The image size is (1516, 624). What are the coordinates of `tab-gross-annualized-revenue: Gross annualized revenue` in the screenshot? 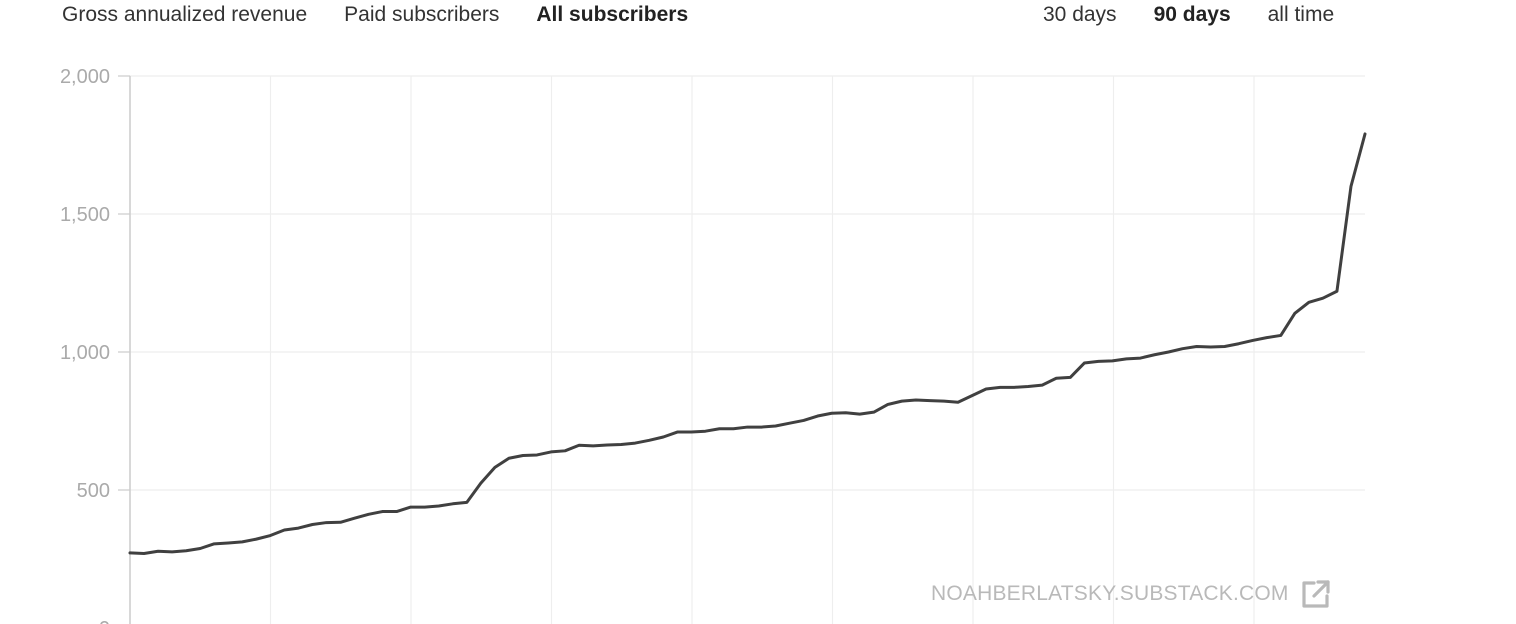 It's located at (185, 14).